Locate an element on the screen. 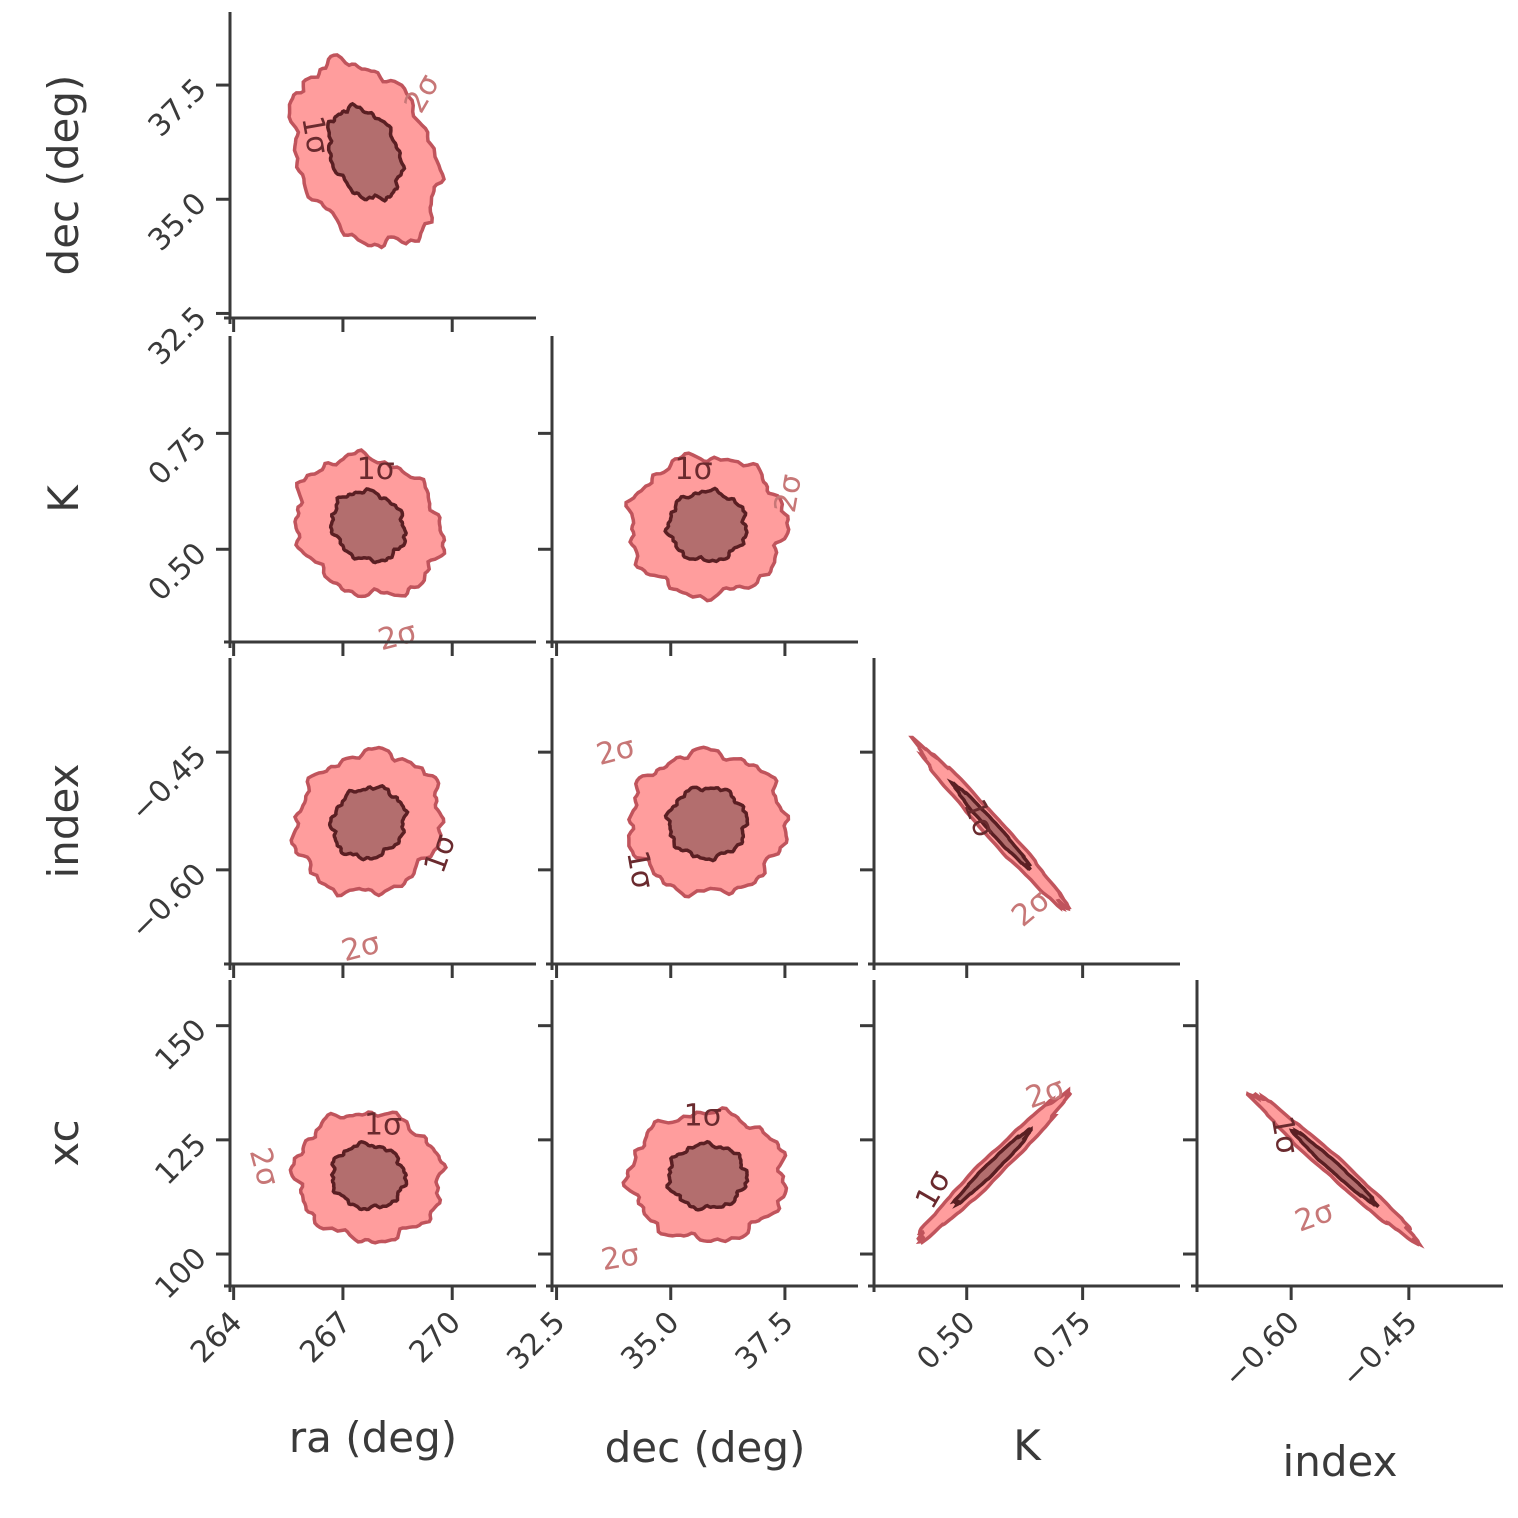  x-tick-label: 264 is located at coordinates (216, 1337).